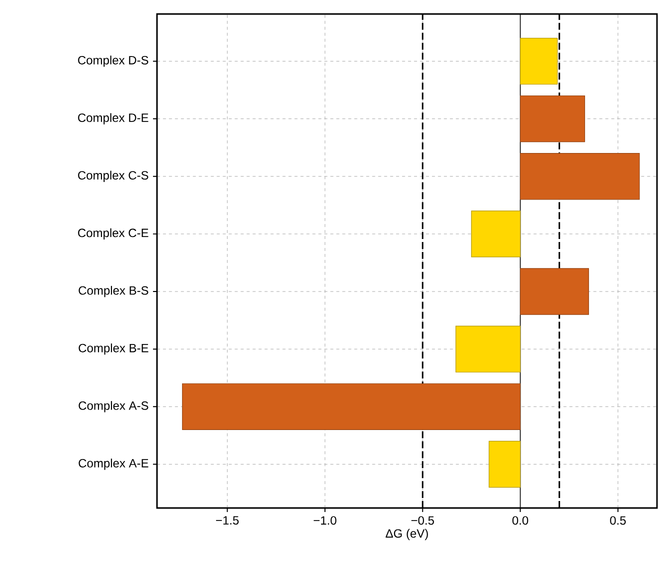 Image resolution: width=659 pixels, height=568 pixels. What do you see at coordinates (227, 520) in the screenshot?
I see `x-tick-label: −1.5` at bounding box center [227, 520].